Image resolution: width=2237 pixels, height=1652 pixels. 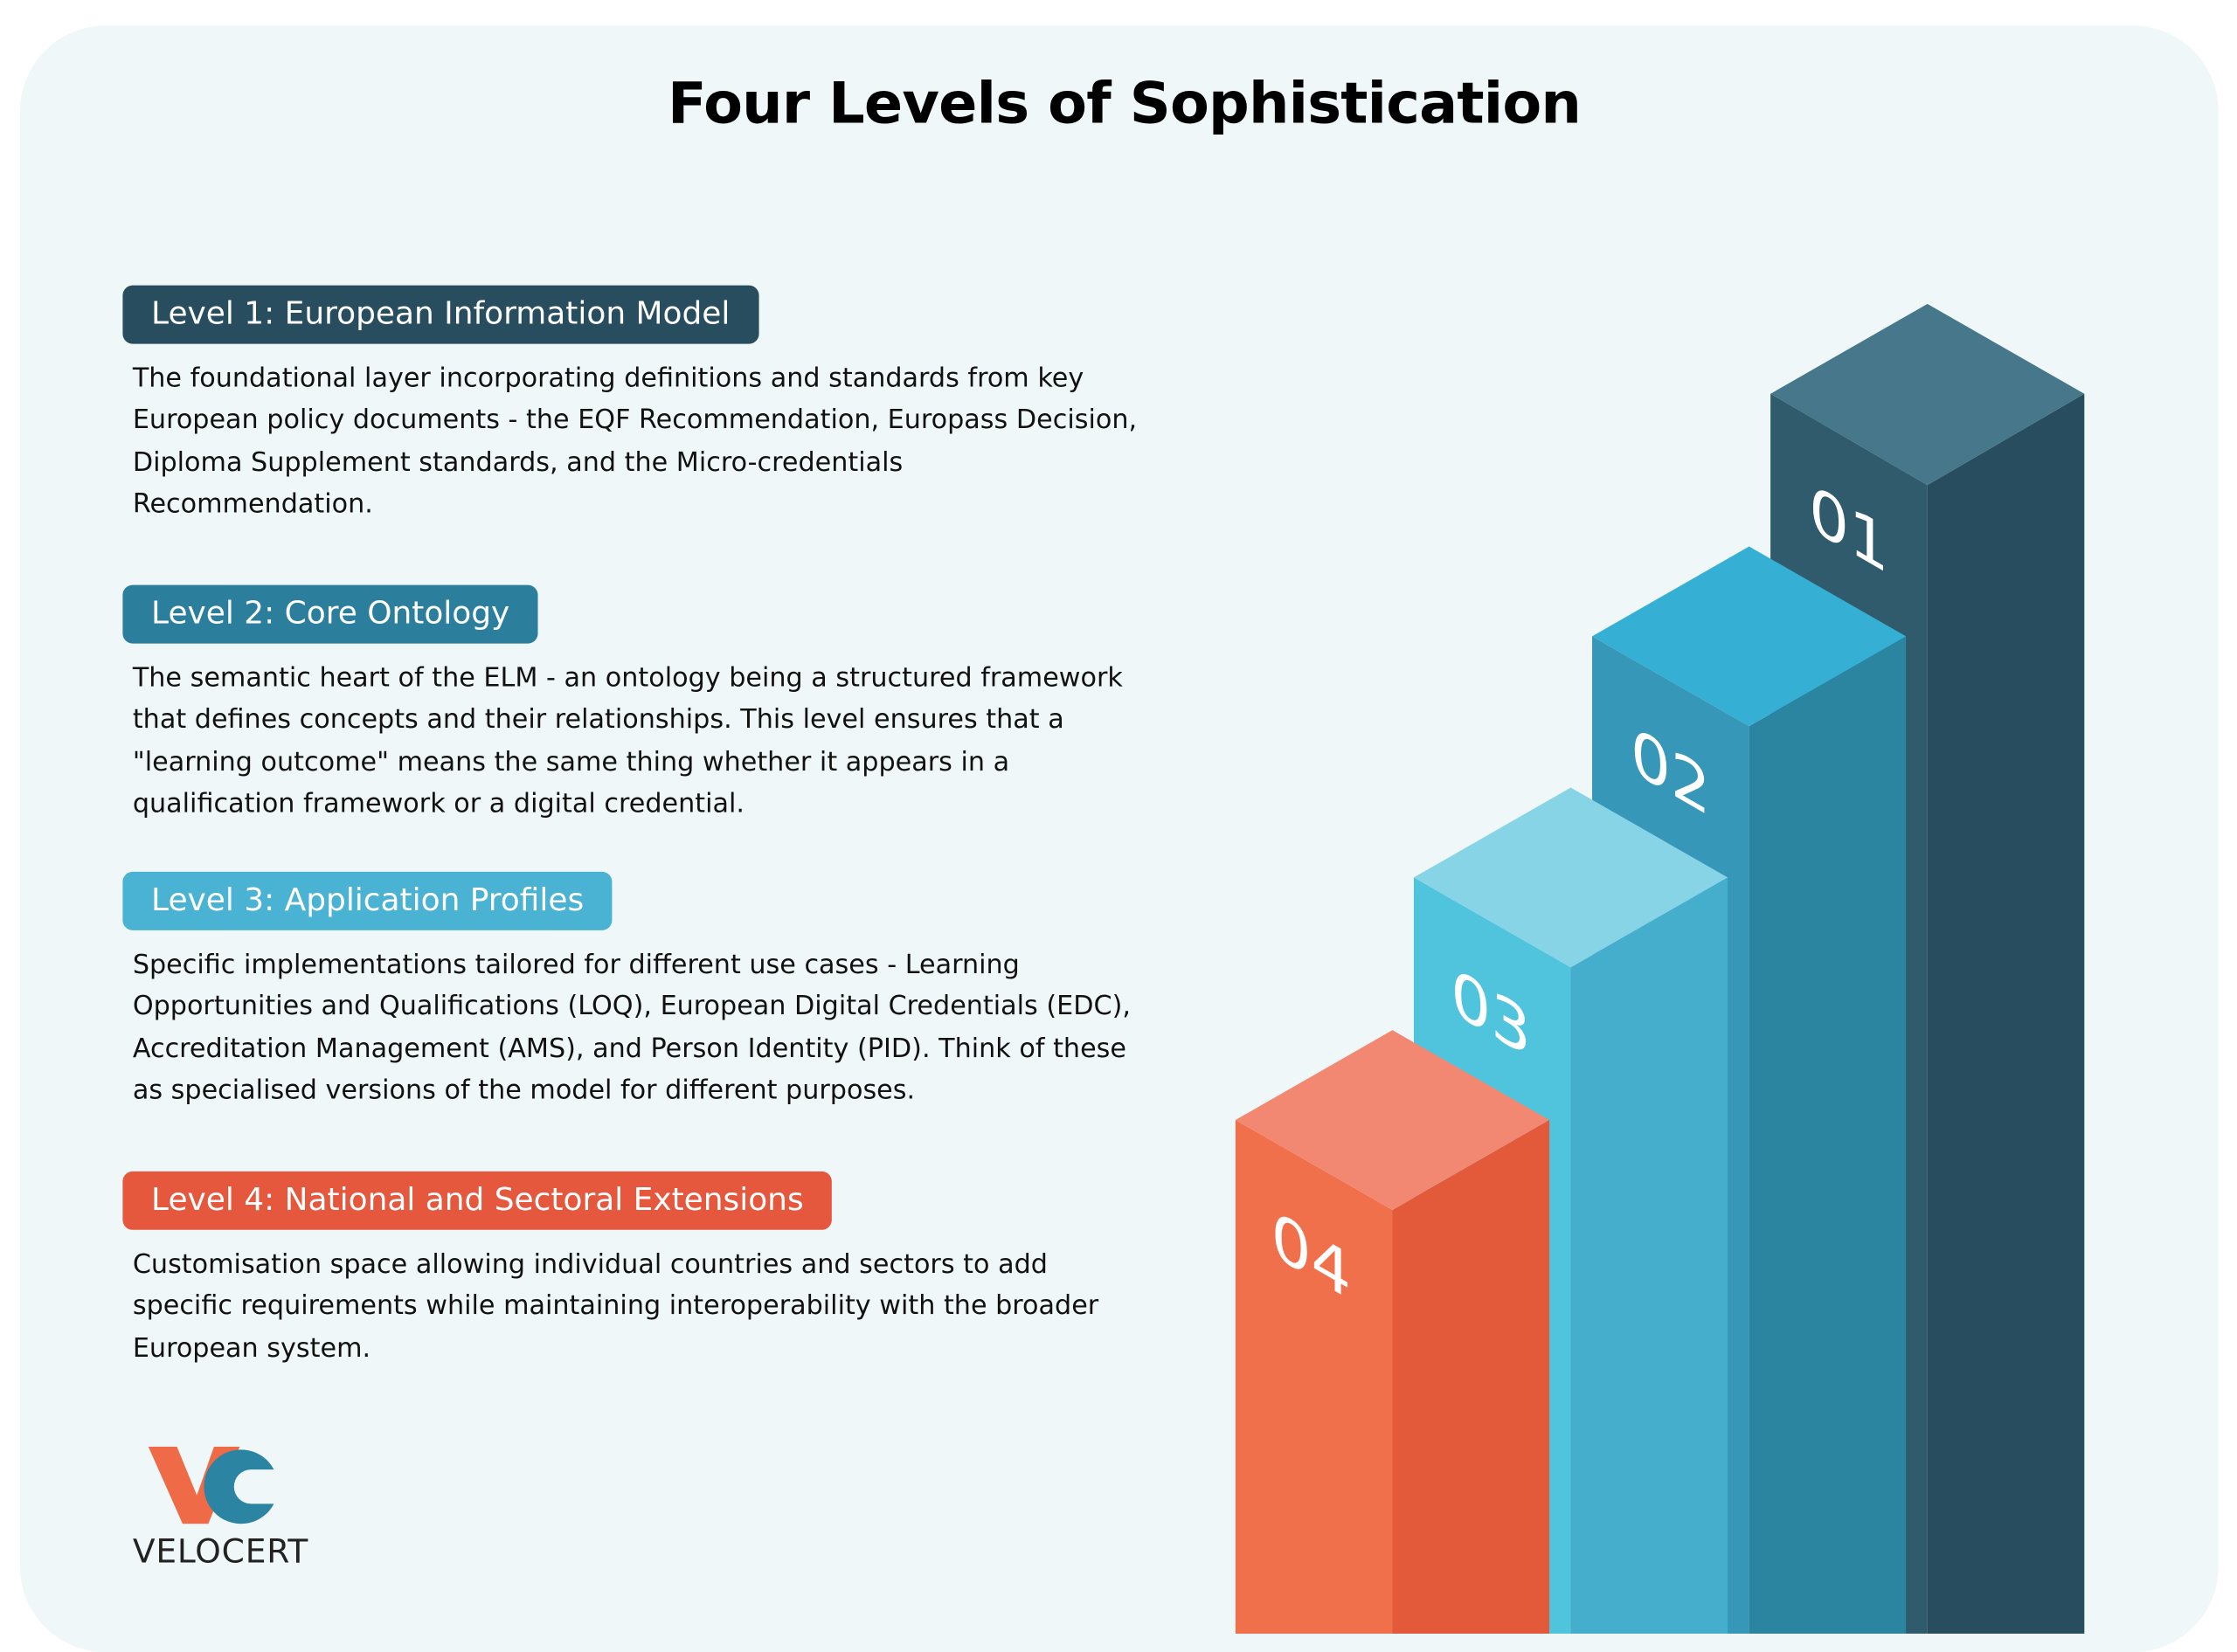 I want to click on level-heading: Level 3: Application Profiles, so click(x=367, y=900).